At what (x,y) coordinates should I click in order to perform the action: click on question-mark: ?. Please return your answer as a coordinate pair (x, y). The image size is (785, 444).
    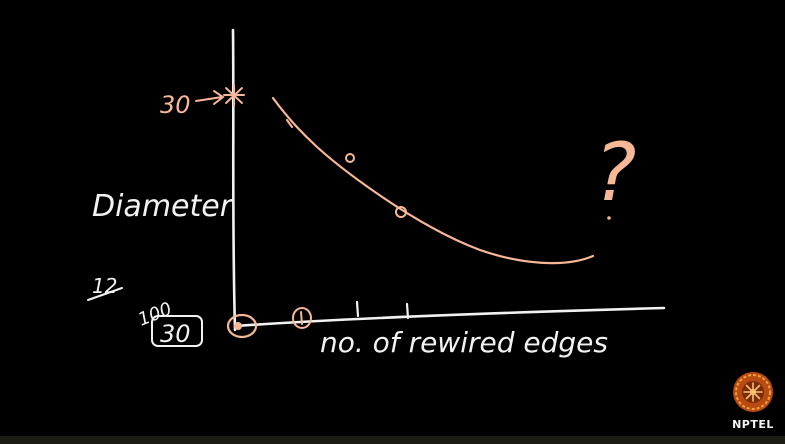
    Looking at the image, I should click on (615, 172).